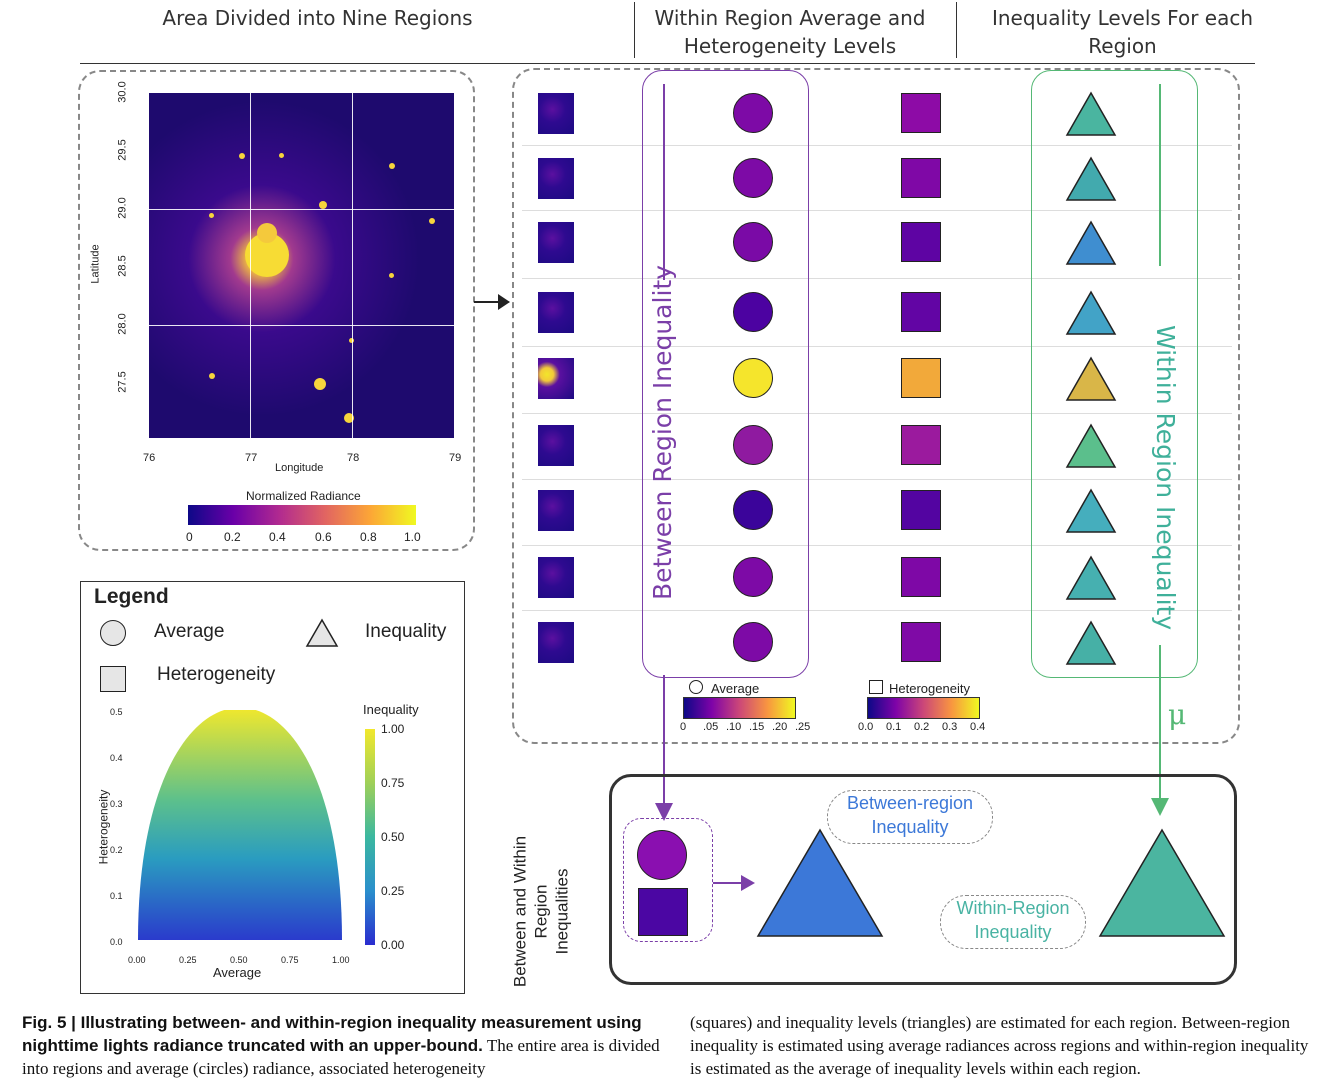  Describe the element at coordinates (341, 960) in the screenshot. I see `legend-x-tick: 1.00` at that location.